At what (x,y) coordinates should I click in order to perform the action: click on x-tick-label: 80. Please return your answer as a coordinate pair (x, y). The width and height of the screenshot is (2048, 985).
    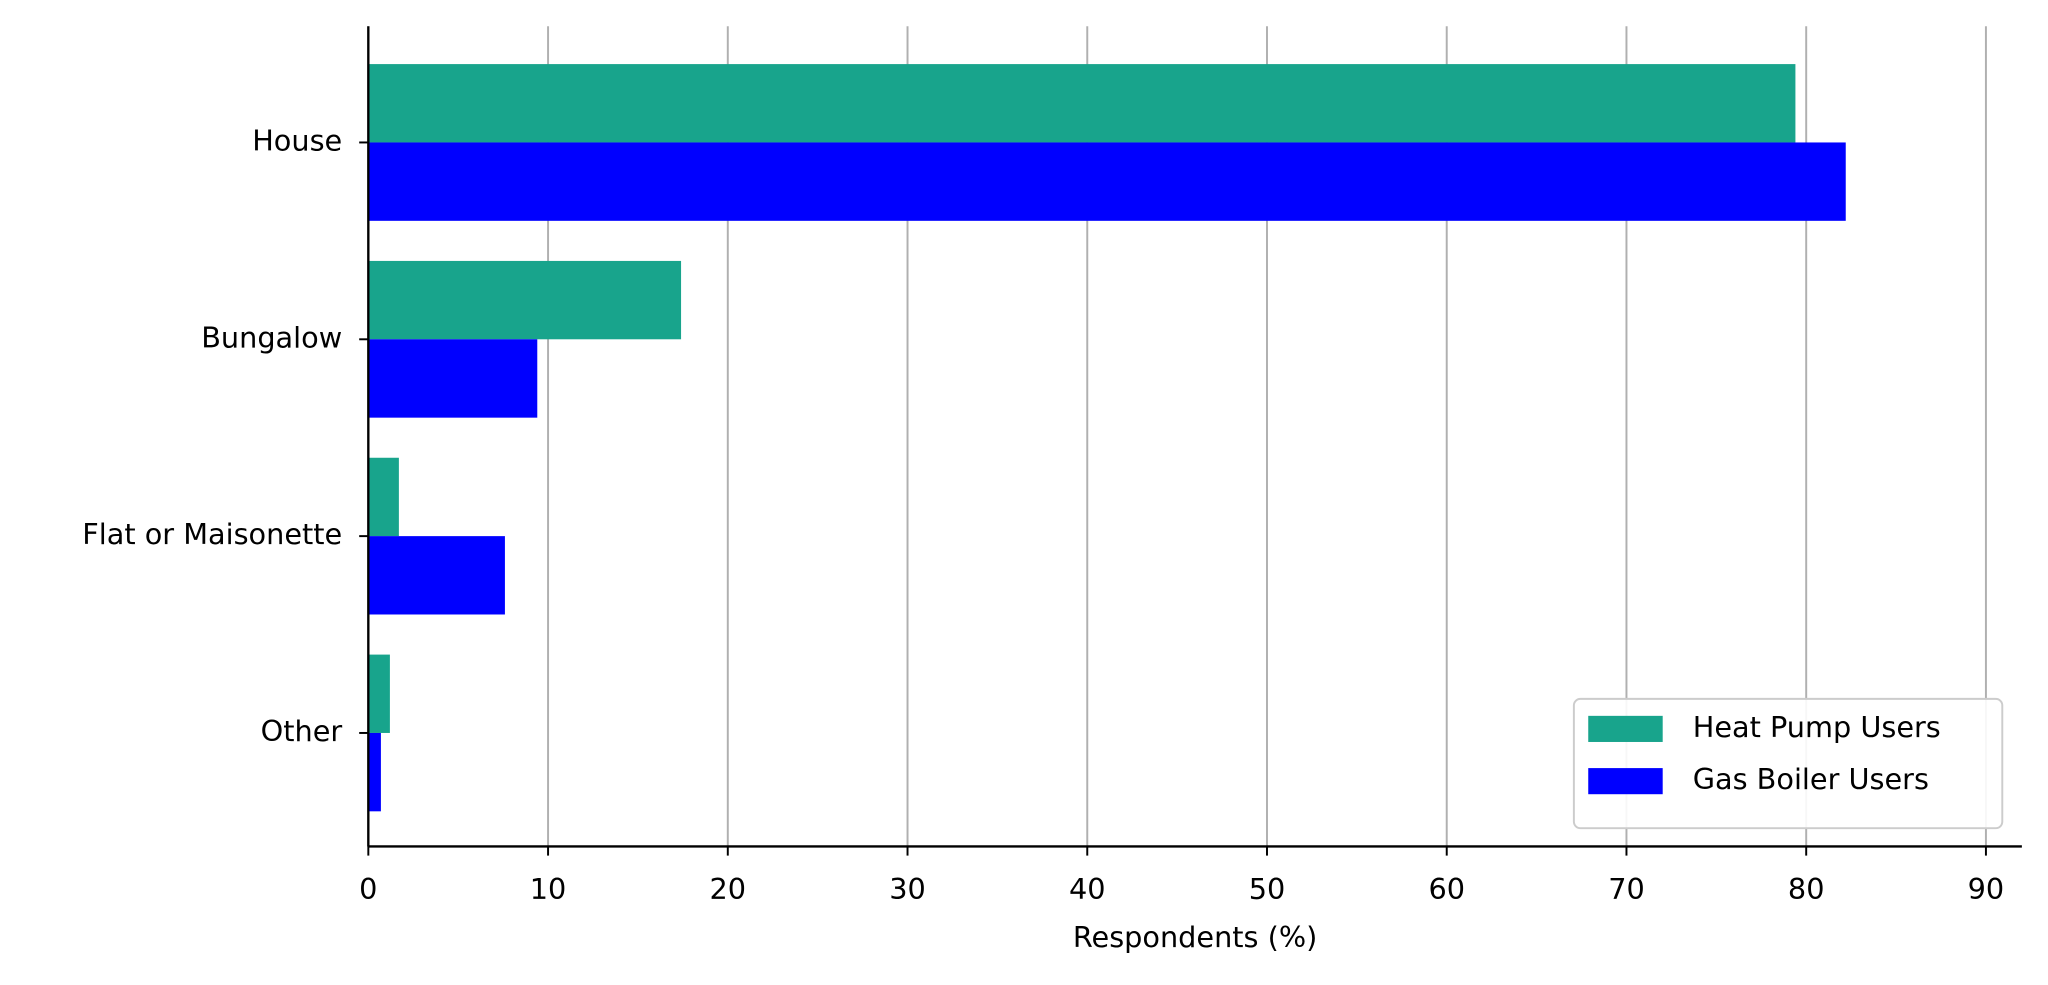
    Looking at the image, I should click on (1806, 889).